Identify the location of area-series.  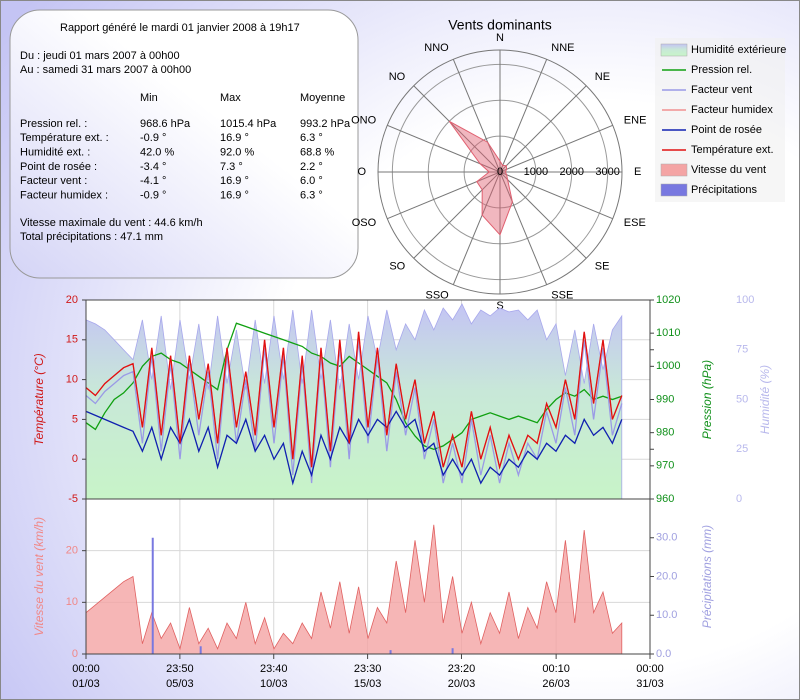
(354, 589).